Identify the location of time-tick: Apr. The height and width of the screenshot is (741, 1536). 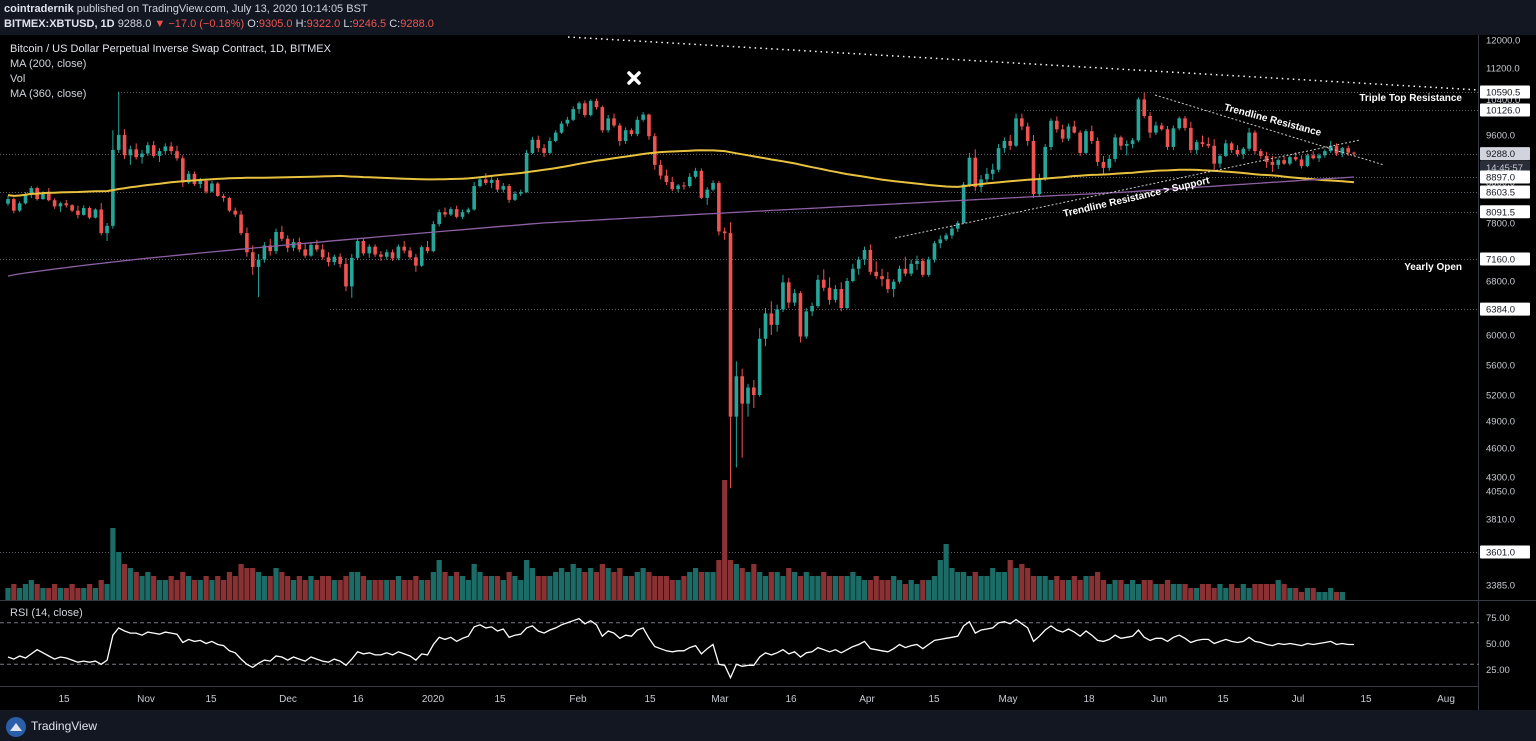
(867, 699).